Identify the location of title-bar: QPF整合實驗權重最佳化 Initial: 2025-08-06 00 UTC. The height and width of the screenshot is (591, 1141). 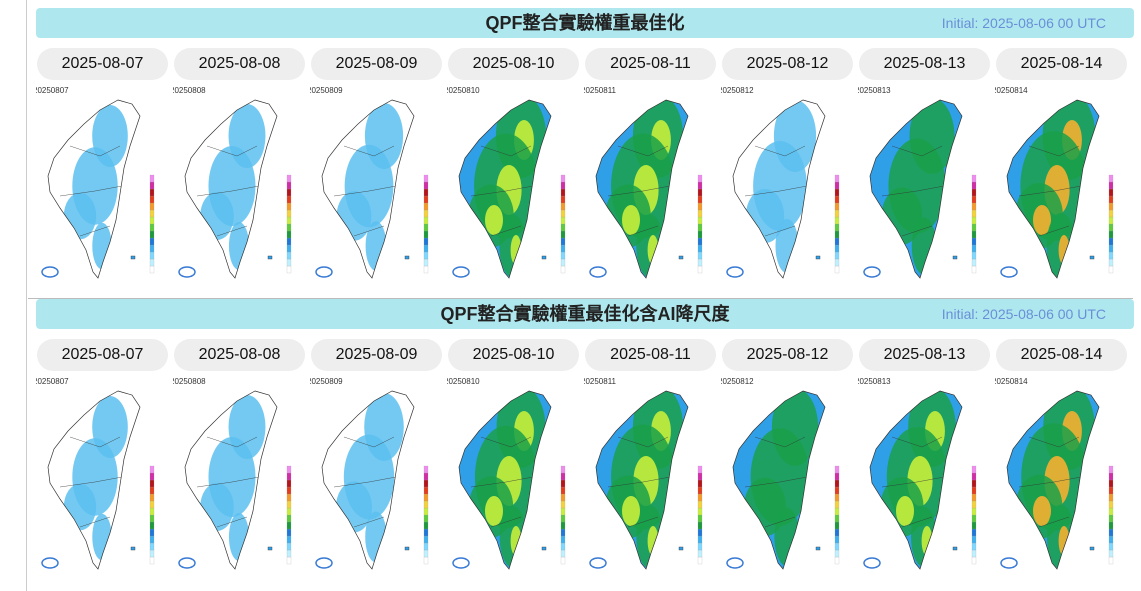
(585, 23).